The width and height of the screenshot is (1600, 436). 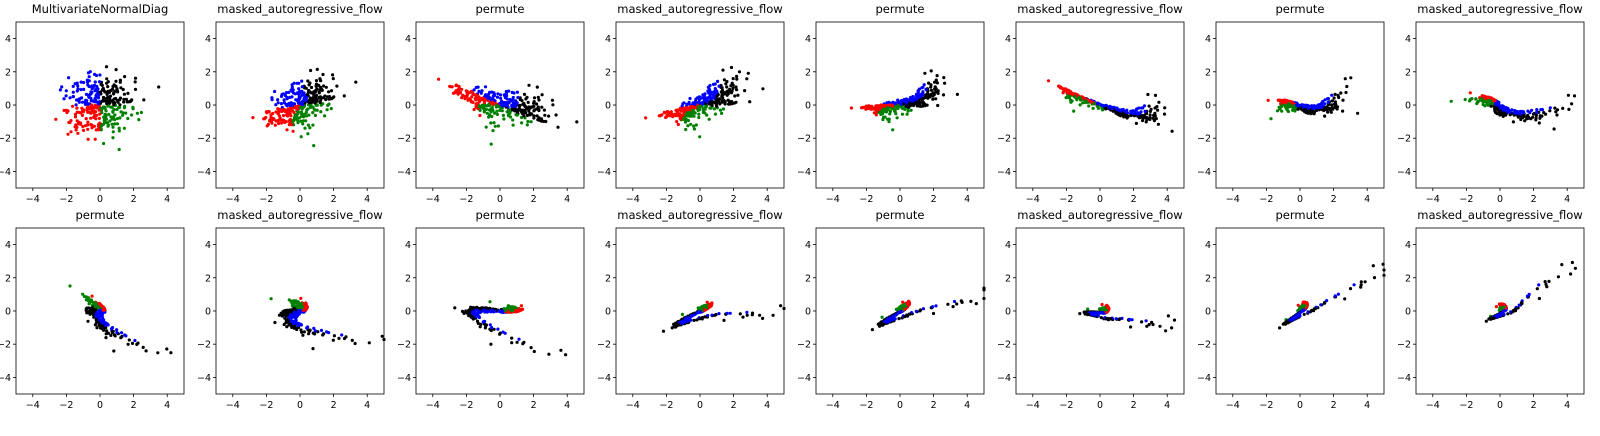 What do you see at coordinates (633, 405) in the screenshot?
I see `x-tick-label: −4` at bounding box center [633, 405].